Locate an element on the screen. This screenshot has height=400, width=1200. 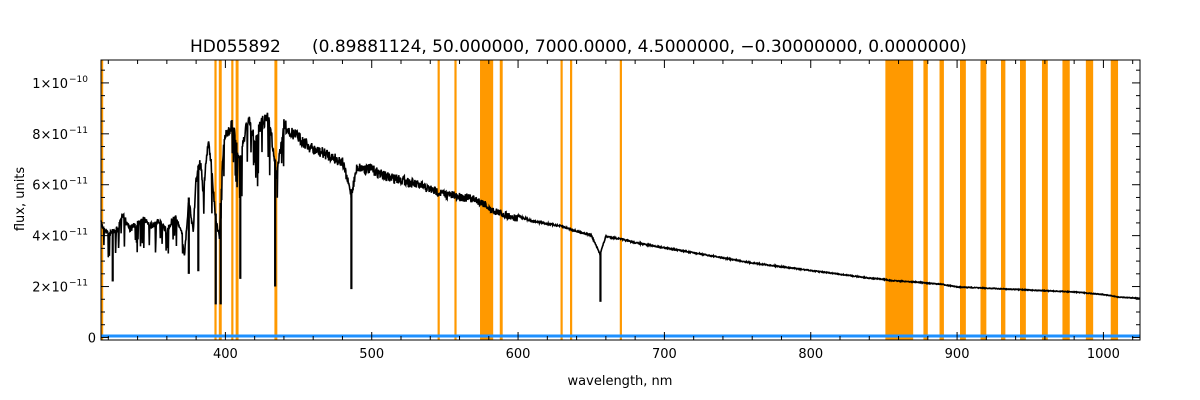
chart-title: HD055892 is located at coordinates (235, 47).